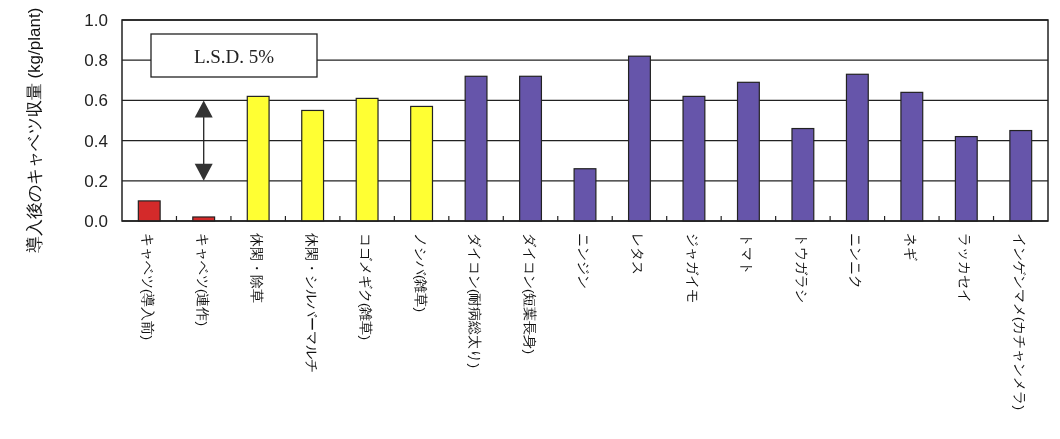 This screenshot has height=439, width=1060. What do you see at coordinates (801, 268) in the screenshot?
I see `x-tick-label: トウガラシ` at bounding box center [801, 268].